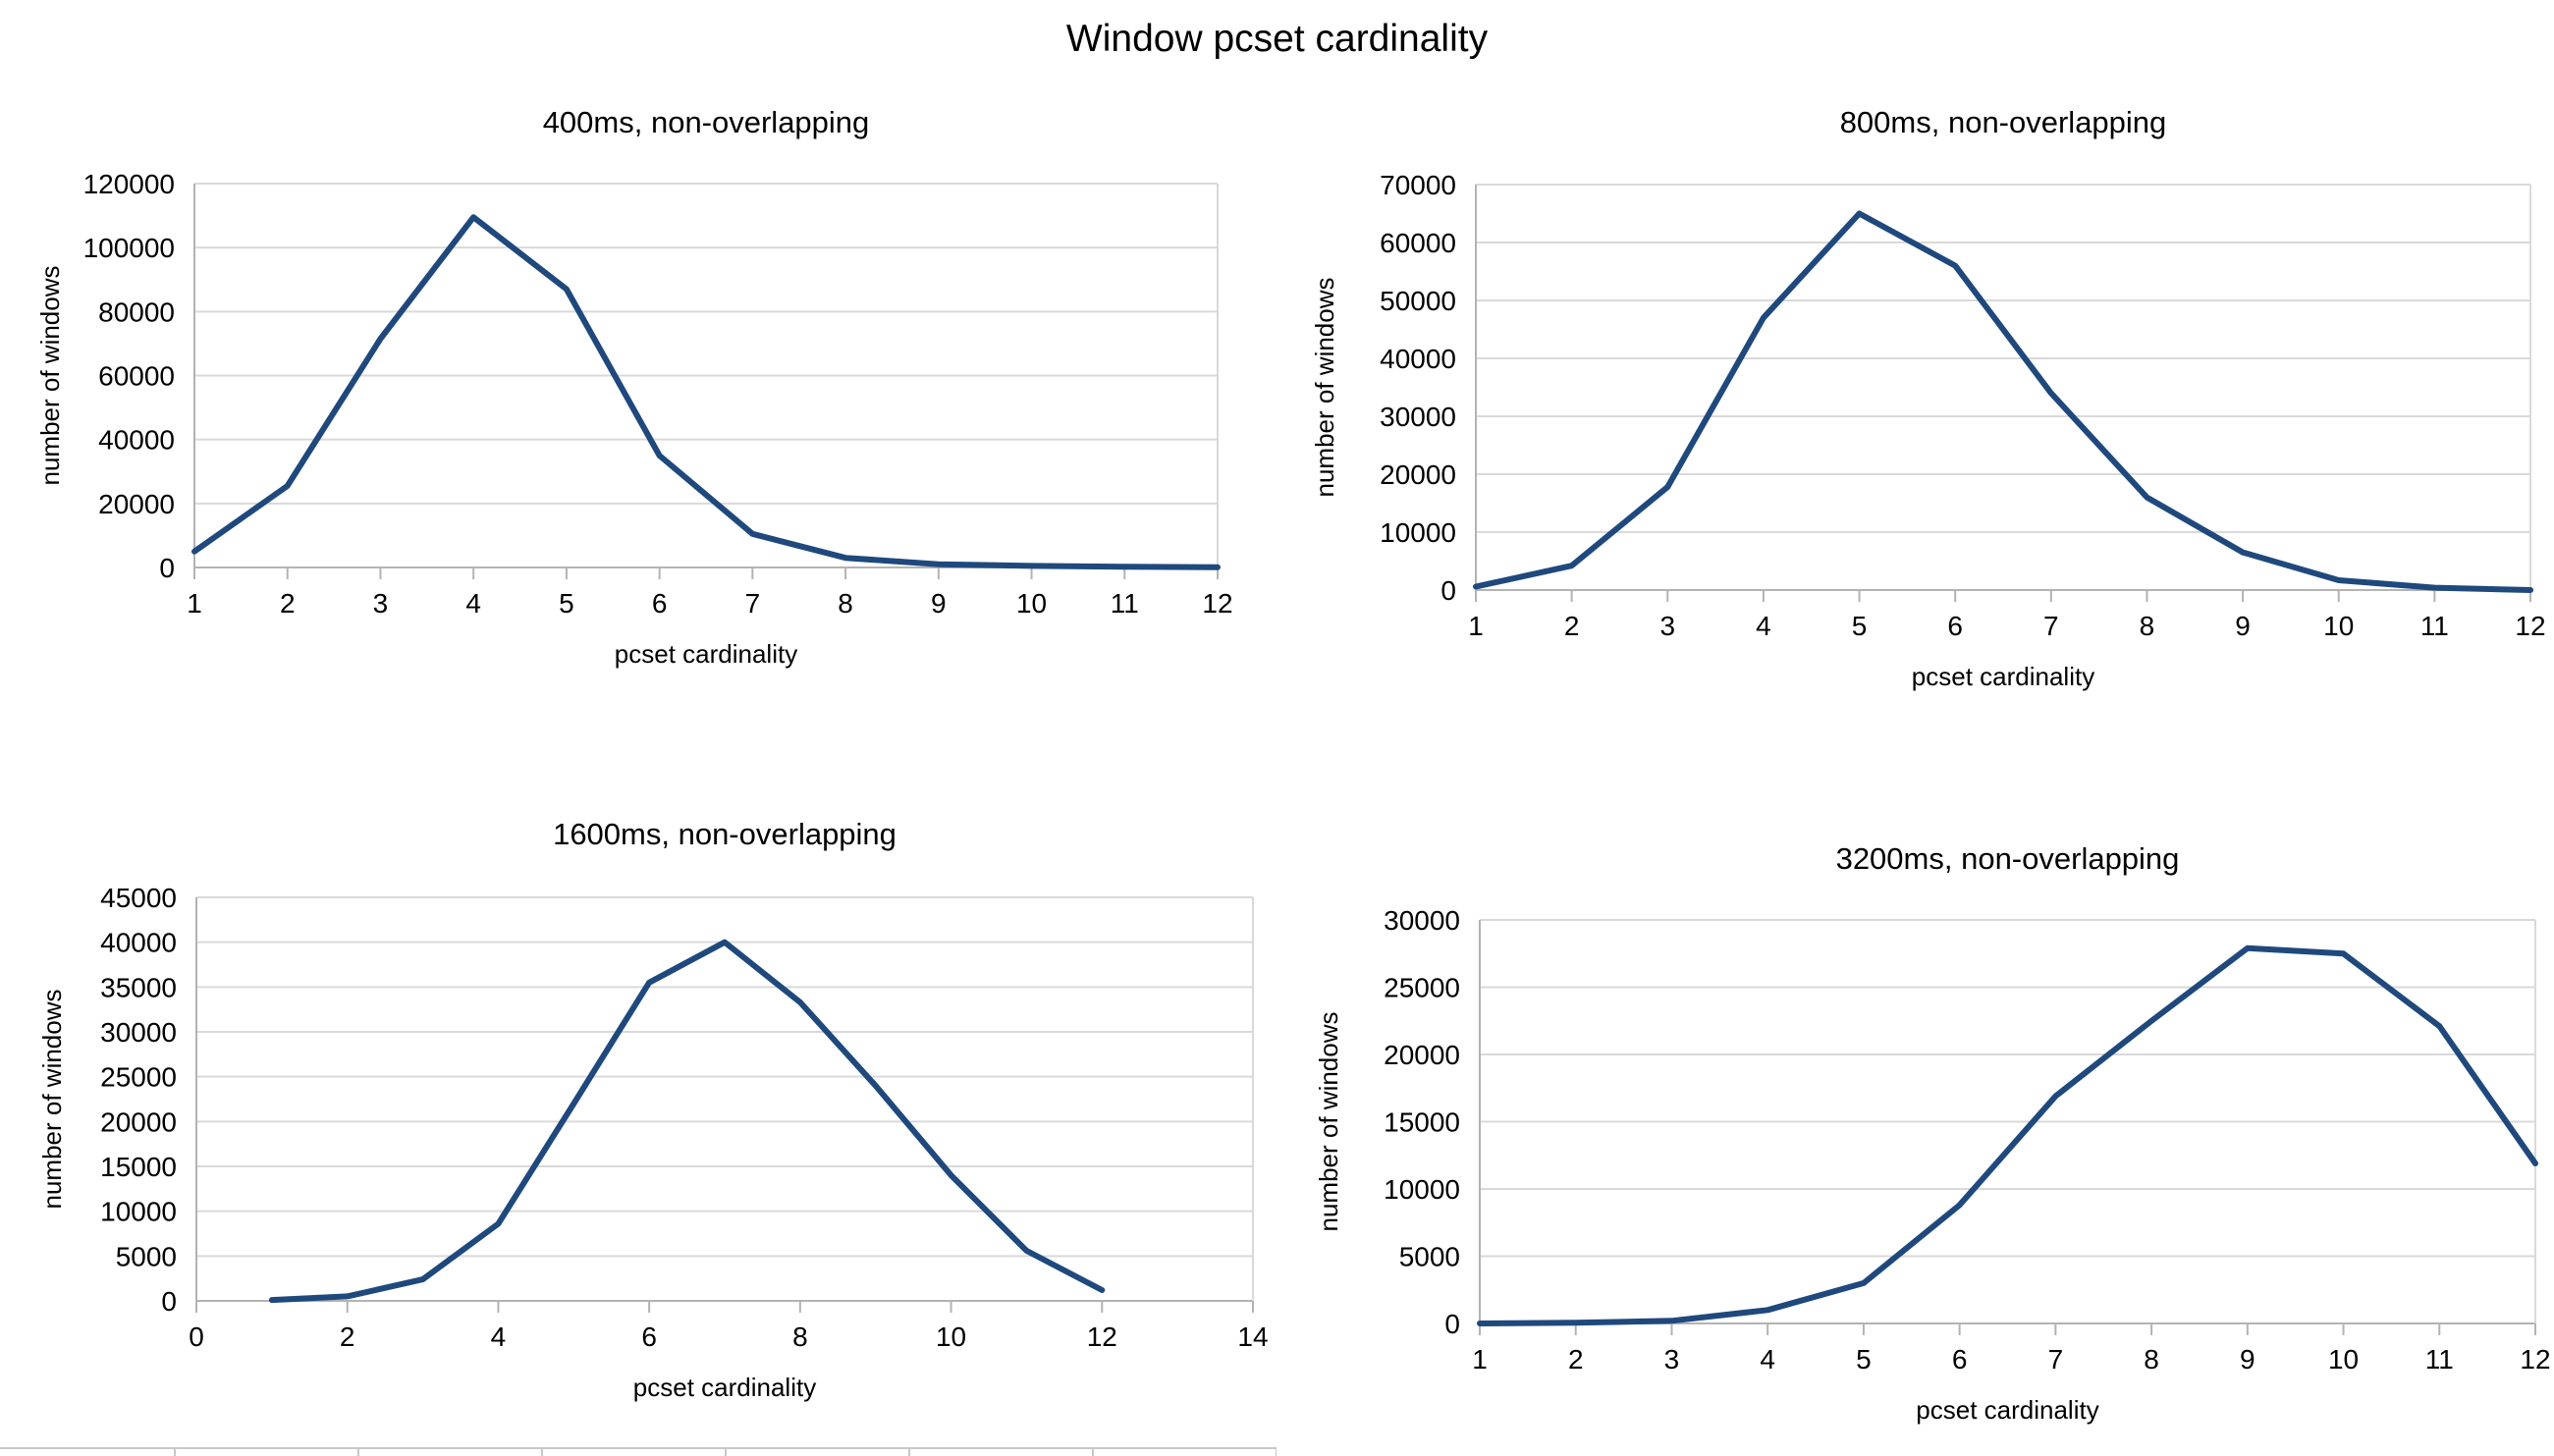  I want to click on y-tick-label: 80000, so click(136, 312).